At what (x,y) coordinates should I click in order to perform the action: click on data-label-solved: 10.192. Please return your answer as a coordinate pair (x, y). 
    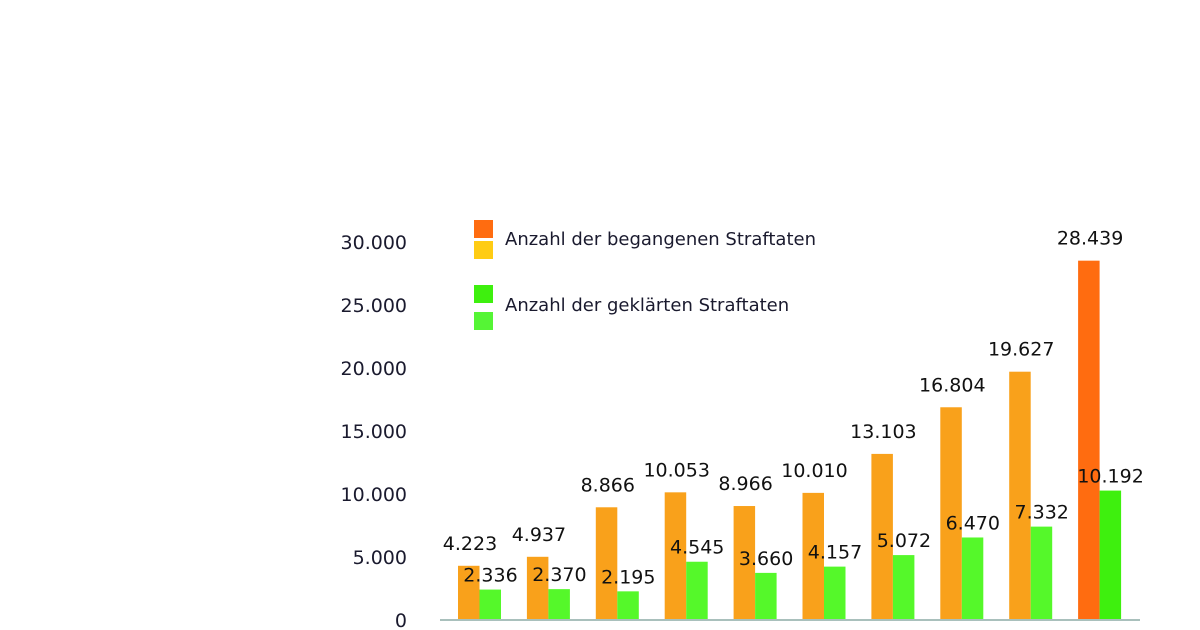
    Looking at the image, I should click on (1110, 477).